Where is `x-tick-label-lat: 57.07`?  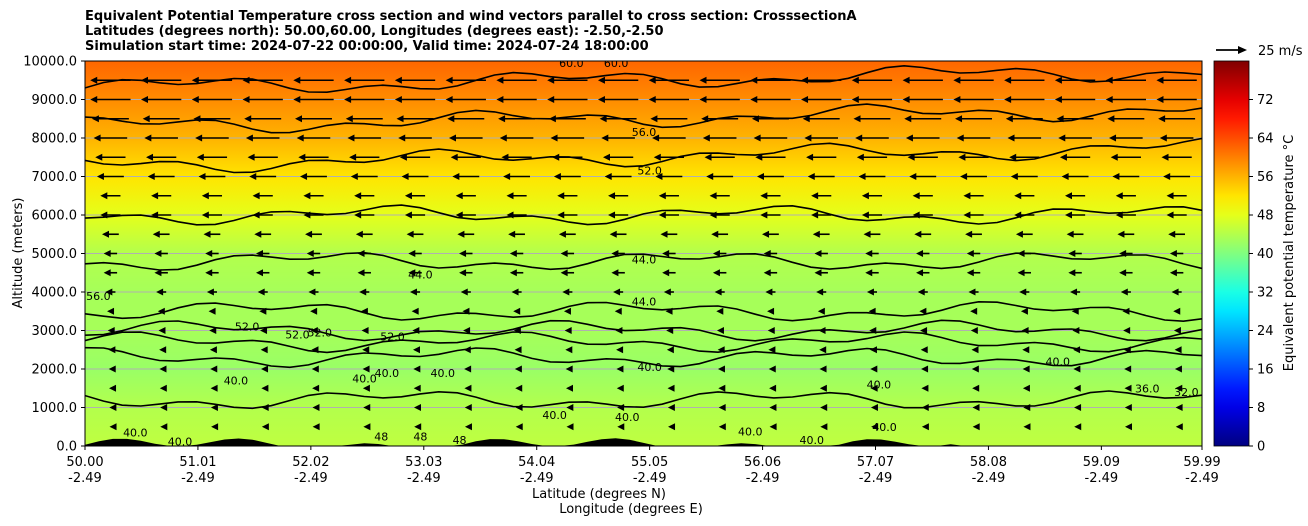
x-tick-label-lat: 57.07 is located at coordinates (875, 462).